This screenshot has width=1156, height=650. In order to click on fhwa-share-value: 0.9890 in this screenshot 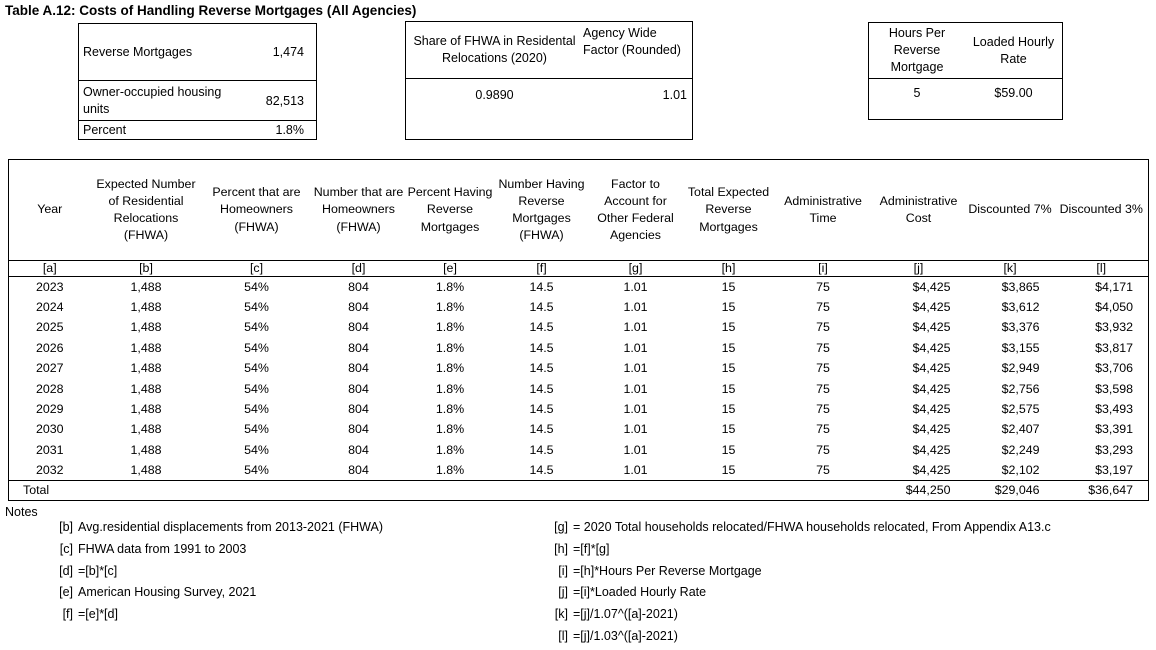, I will do `click(494, 95)`.